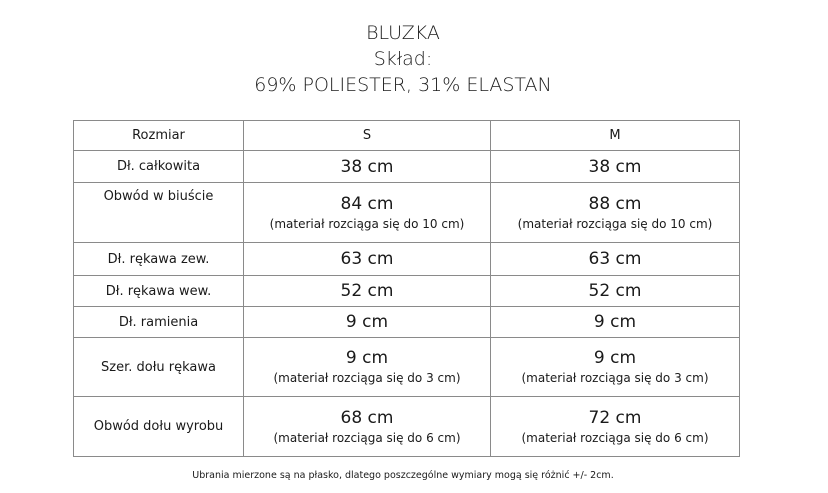 The height and width of the screenshot is (493, 828). I want to click on row-label: Szer. dołu rękawa, so click(158, 367).